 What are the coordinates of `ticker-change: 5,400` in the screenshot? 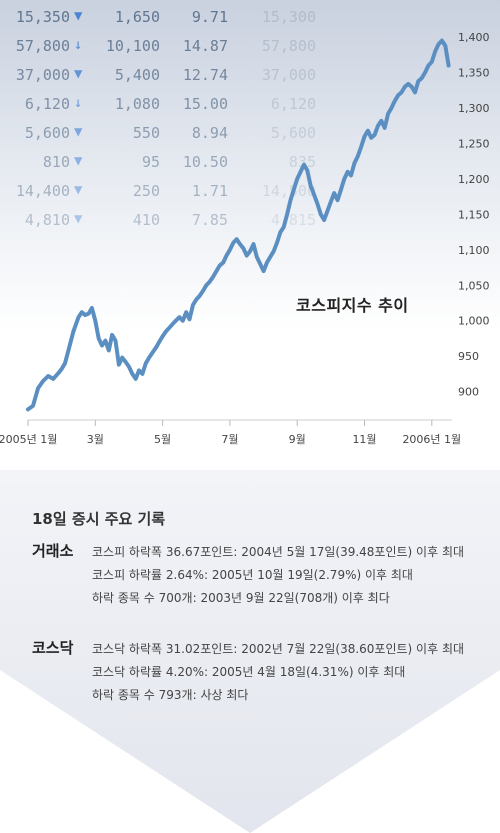 It's located at (137, 75).